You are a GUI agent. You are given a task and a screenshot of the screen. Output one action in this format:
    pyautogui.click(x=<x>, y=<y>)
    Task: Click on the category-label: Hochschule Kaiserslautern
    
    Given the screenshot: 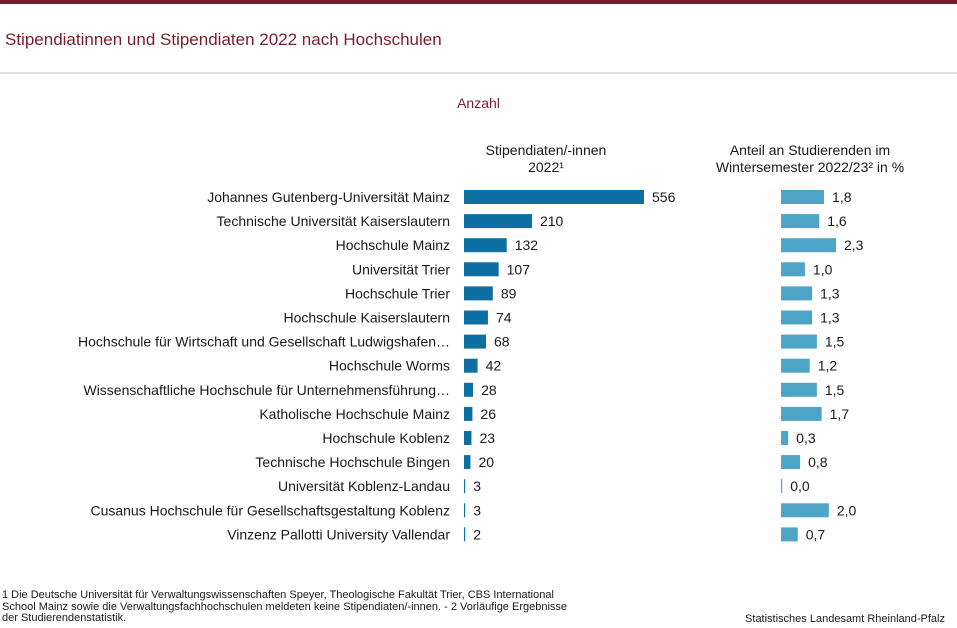 What is the action you would take?
    pyautogui.click(x=366, y=318)
    